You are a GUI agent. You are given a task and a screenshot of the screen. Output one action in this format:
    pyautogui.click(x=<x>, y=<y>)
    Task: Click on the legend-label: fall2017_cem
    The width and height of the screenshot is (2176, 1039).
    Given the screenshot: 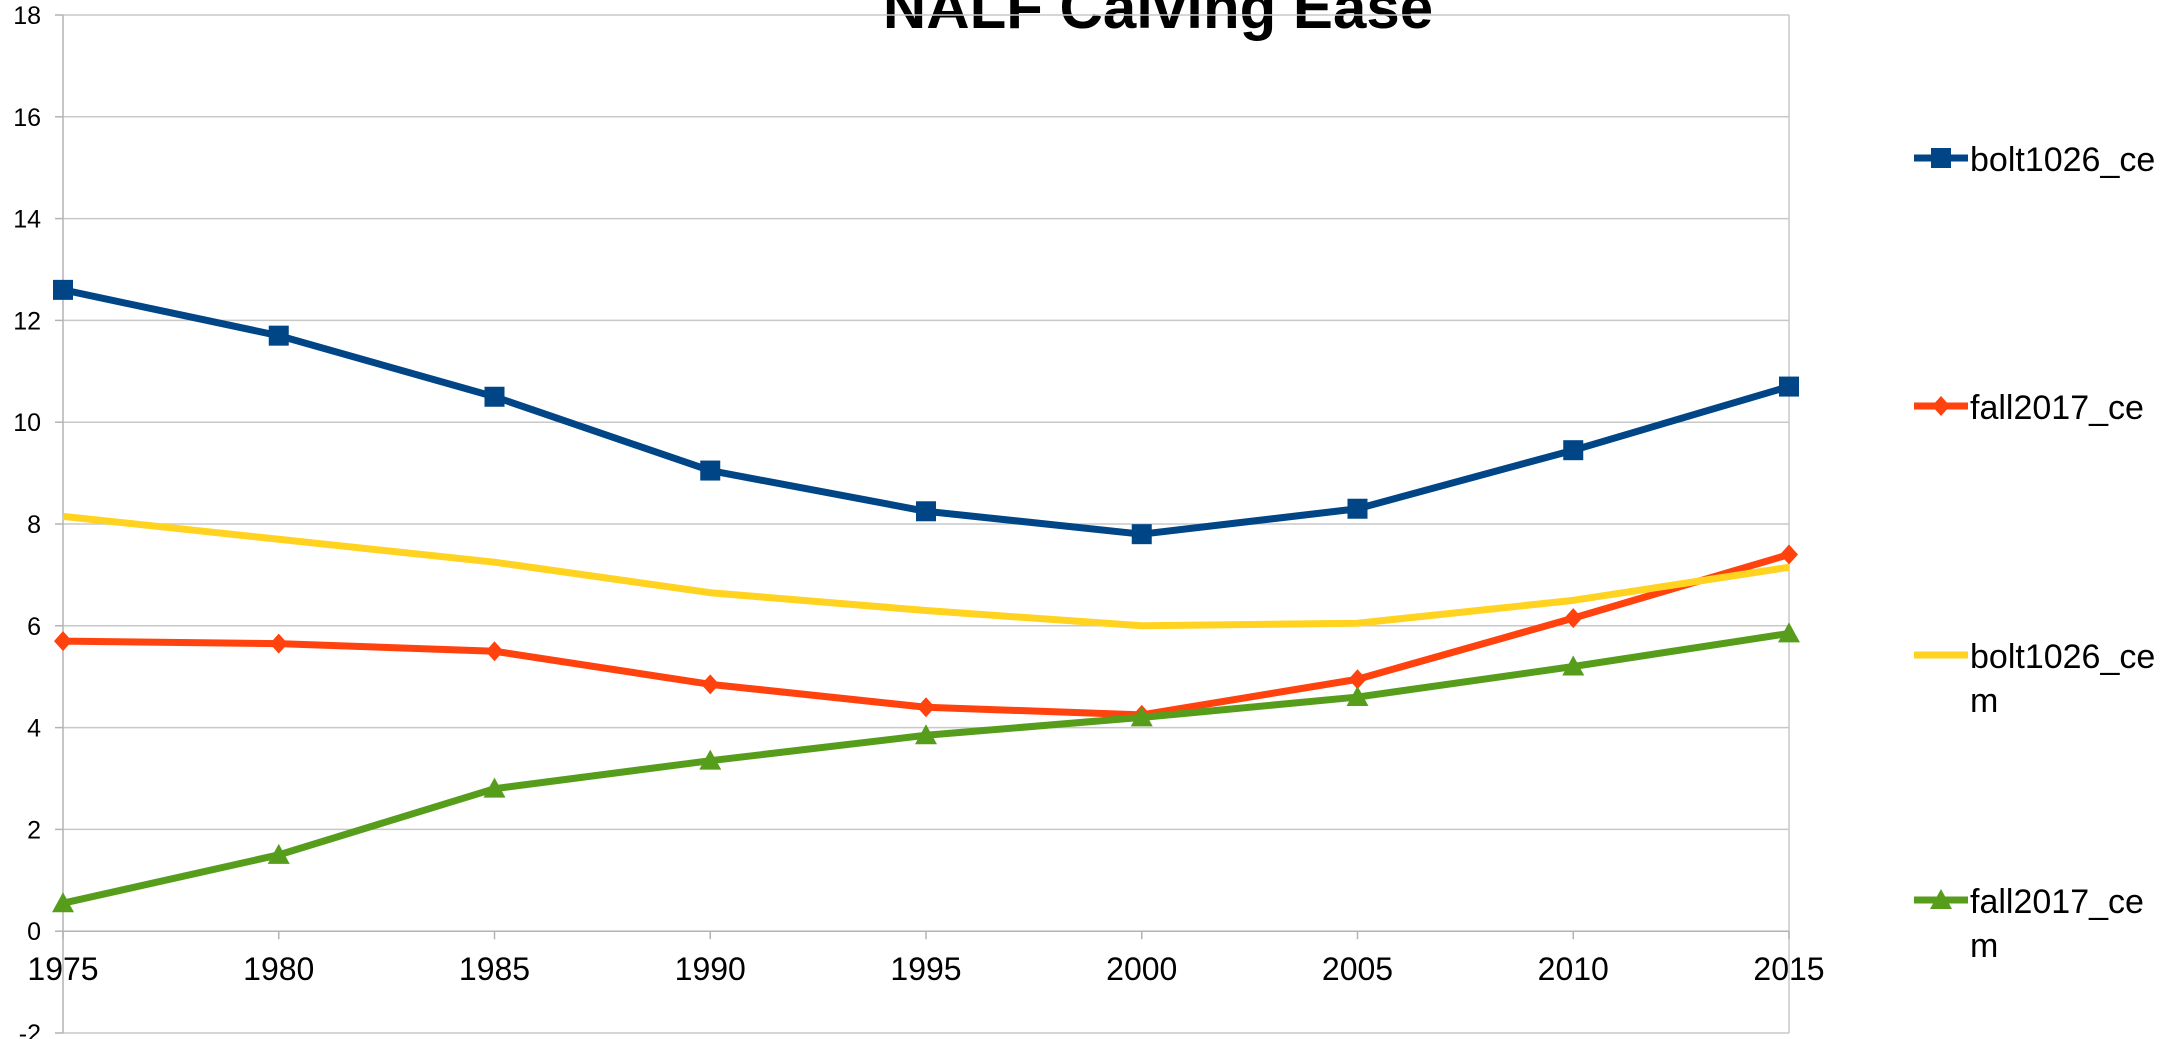 What is the action you would take?
    pyautogui.click(x=2057, y=924)
    